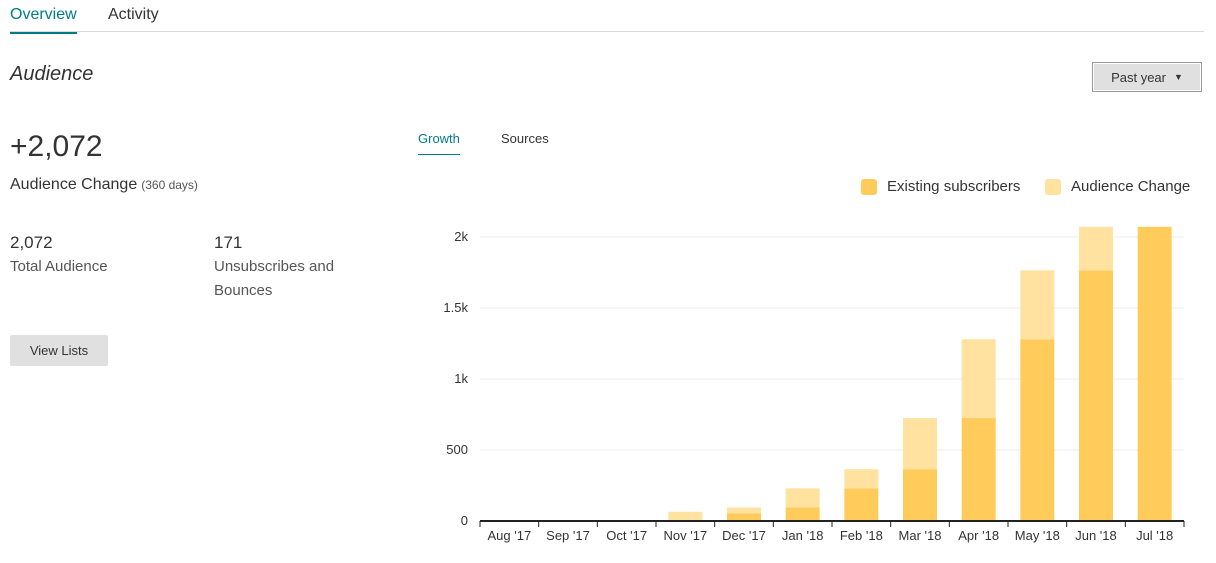  I want to click on legend-swatch-existing, so click(869, 186).